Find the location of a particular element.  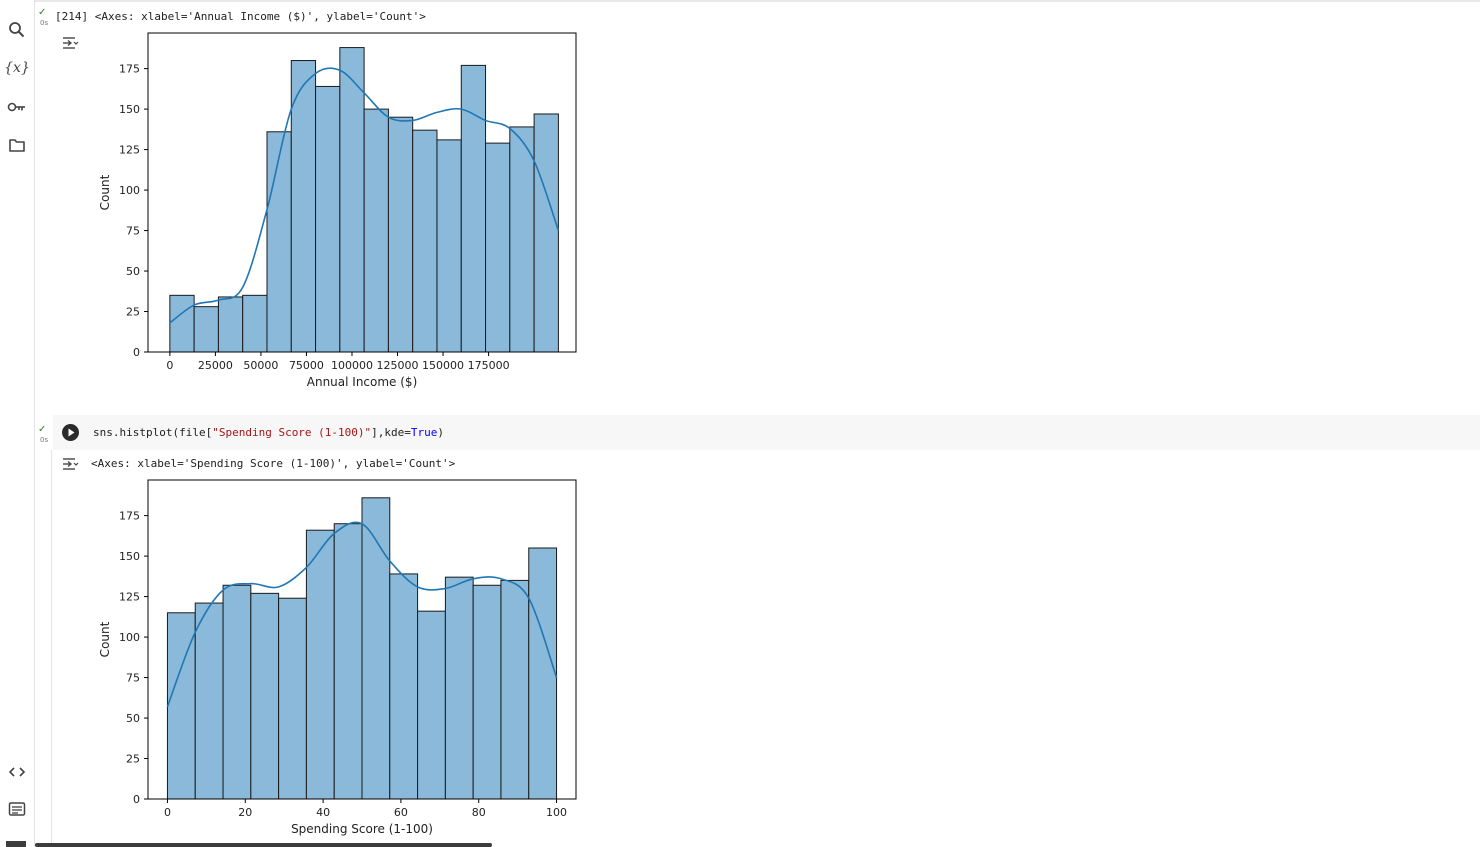

output-actions-icon is located at coordinates (70, 43).